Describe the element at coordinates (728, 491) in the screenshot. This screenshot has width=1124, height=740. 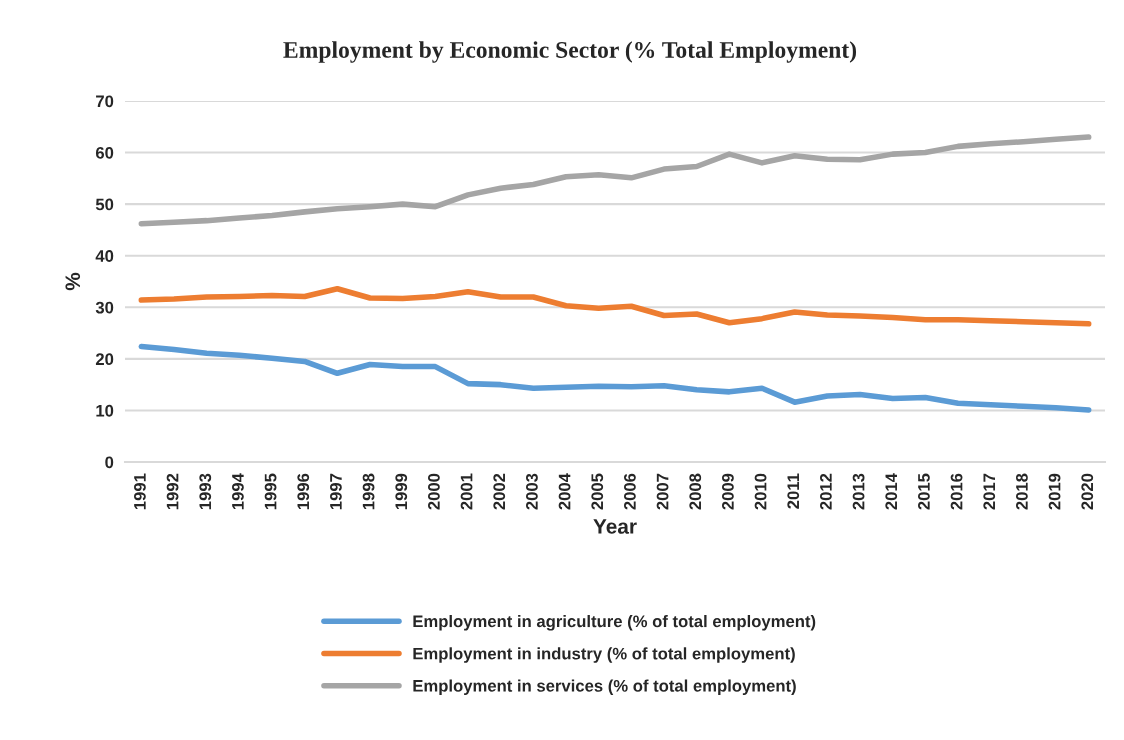
I see `x-tick-label: 2009` at that location.